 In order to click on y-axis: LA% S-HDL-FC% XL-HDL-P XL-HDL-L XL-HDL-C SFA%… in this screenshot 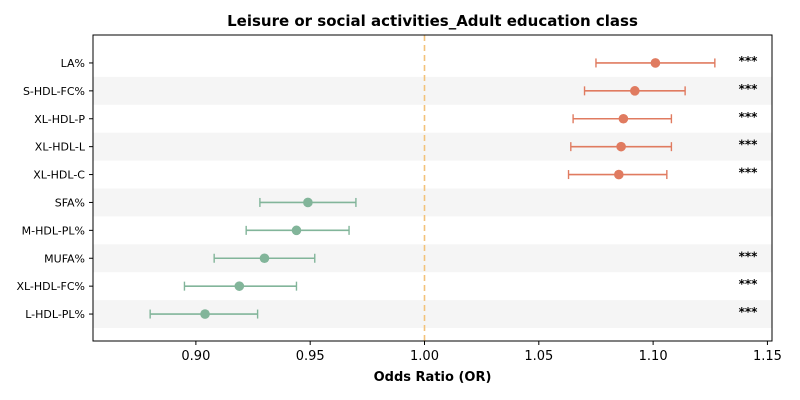, I will do `click(54, 189)`.